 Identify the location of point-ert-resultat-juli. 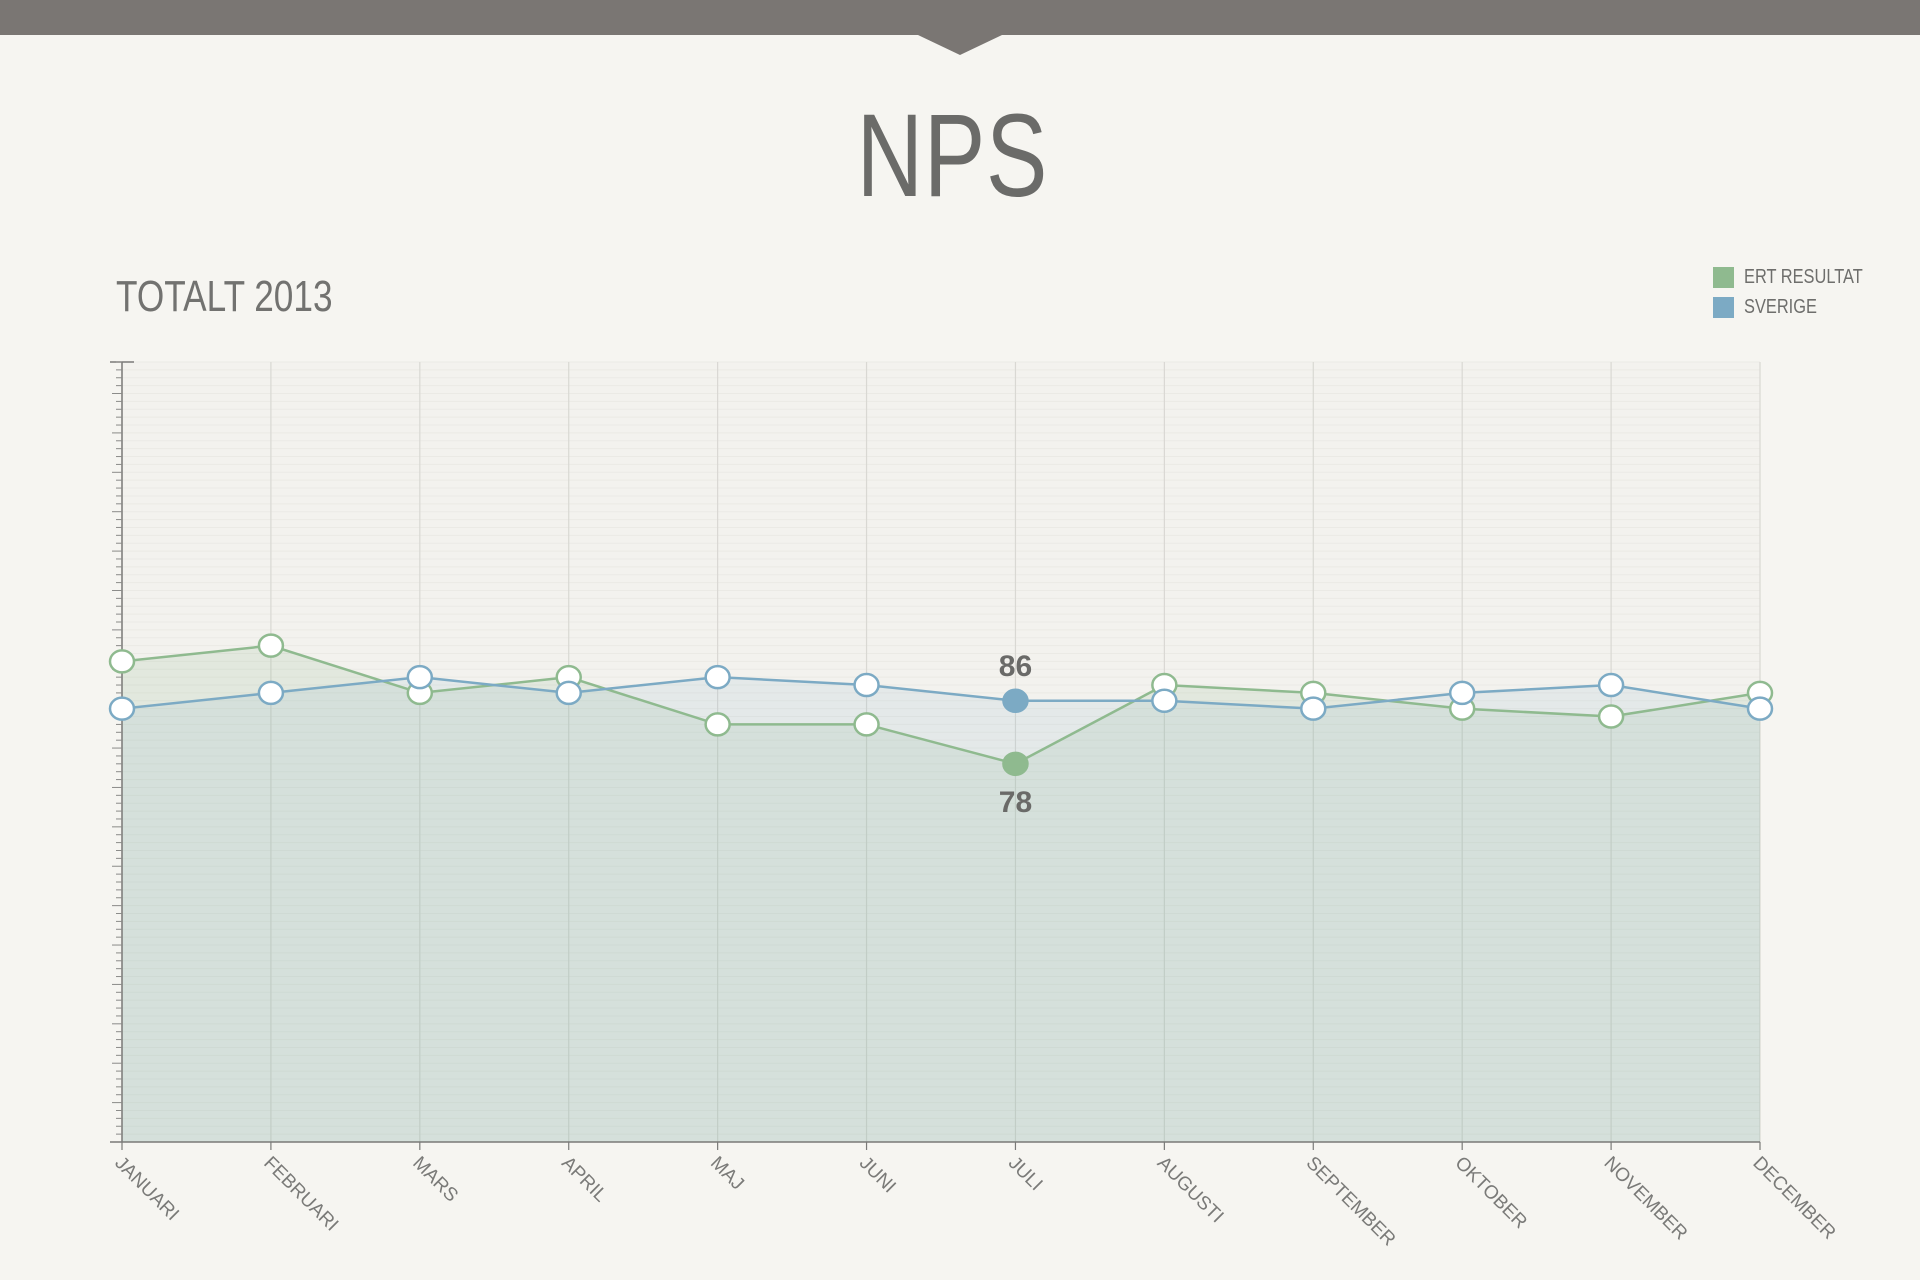
(1015, 764).